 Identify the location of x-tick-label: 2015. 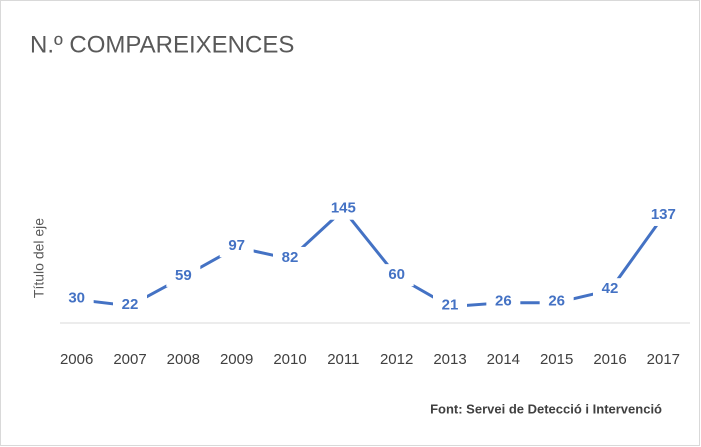
(556, 359).